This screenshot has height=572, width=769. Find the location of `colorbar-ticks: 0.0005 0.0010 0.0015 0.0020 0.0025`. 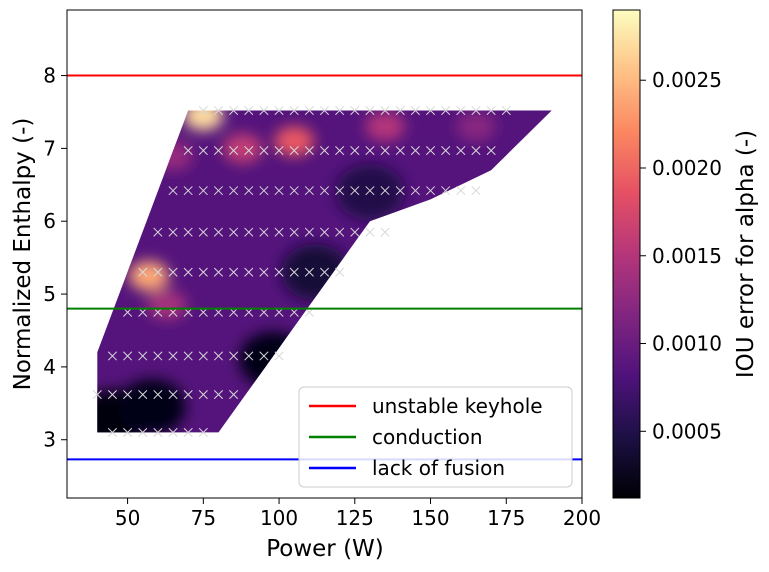

colorbar-ticks: 0.0005 0.0010 0.0015 0.0020 0.0025 is located at coordinates (681, 255).